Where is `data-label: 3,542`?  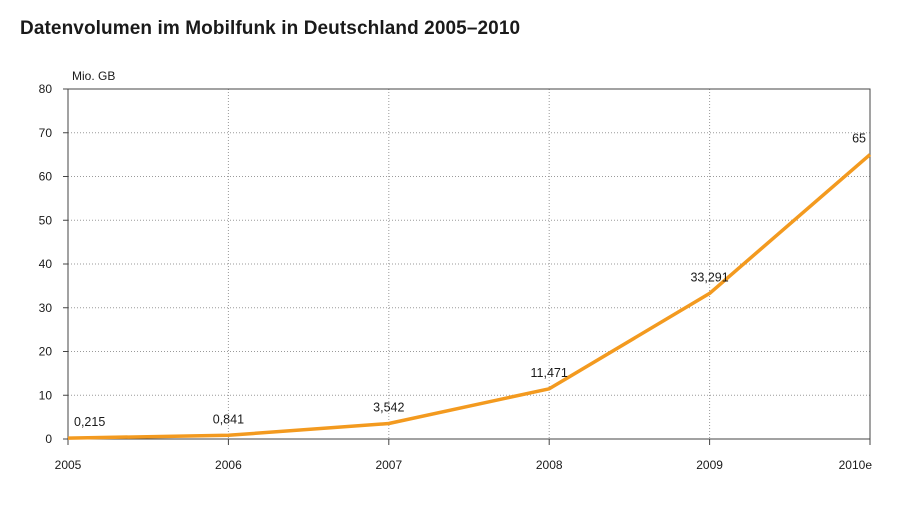 data-label: 3,542 is located at coordinates (388, 408).